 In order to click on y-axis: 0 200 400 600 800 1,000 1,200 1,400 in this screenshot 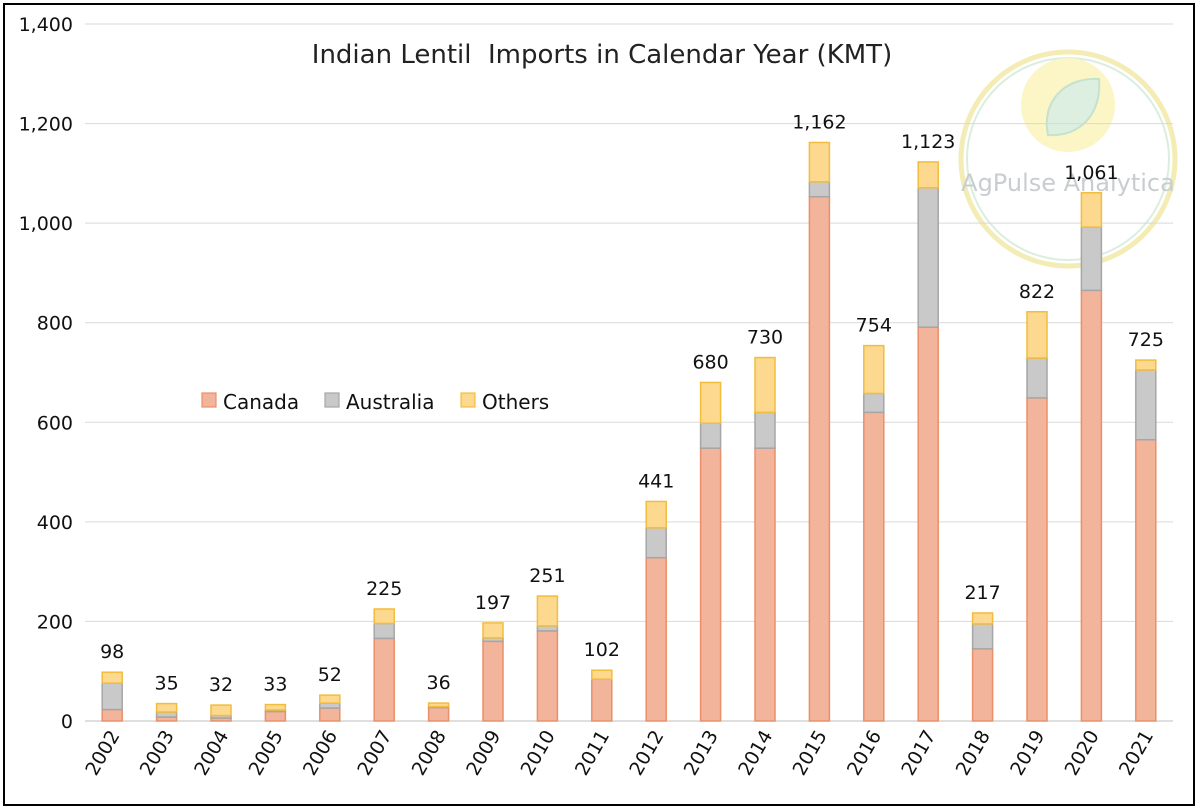, I will do `click(46, 373)`.